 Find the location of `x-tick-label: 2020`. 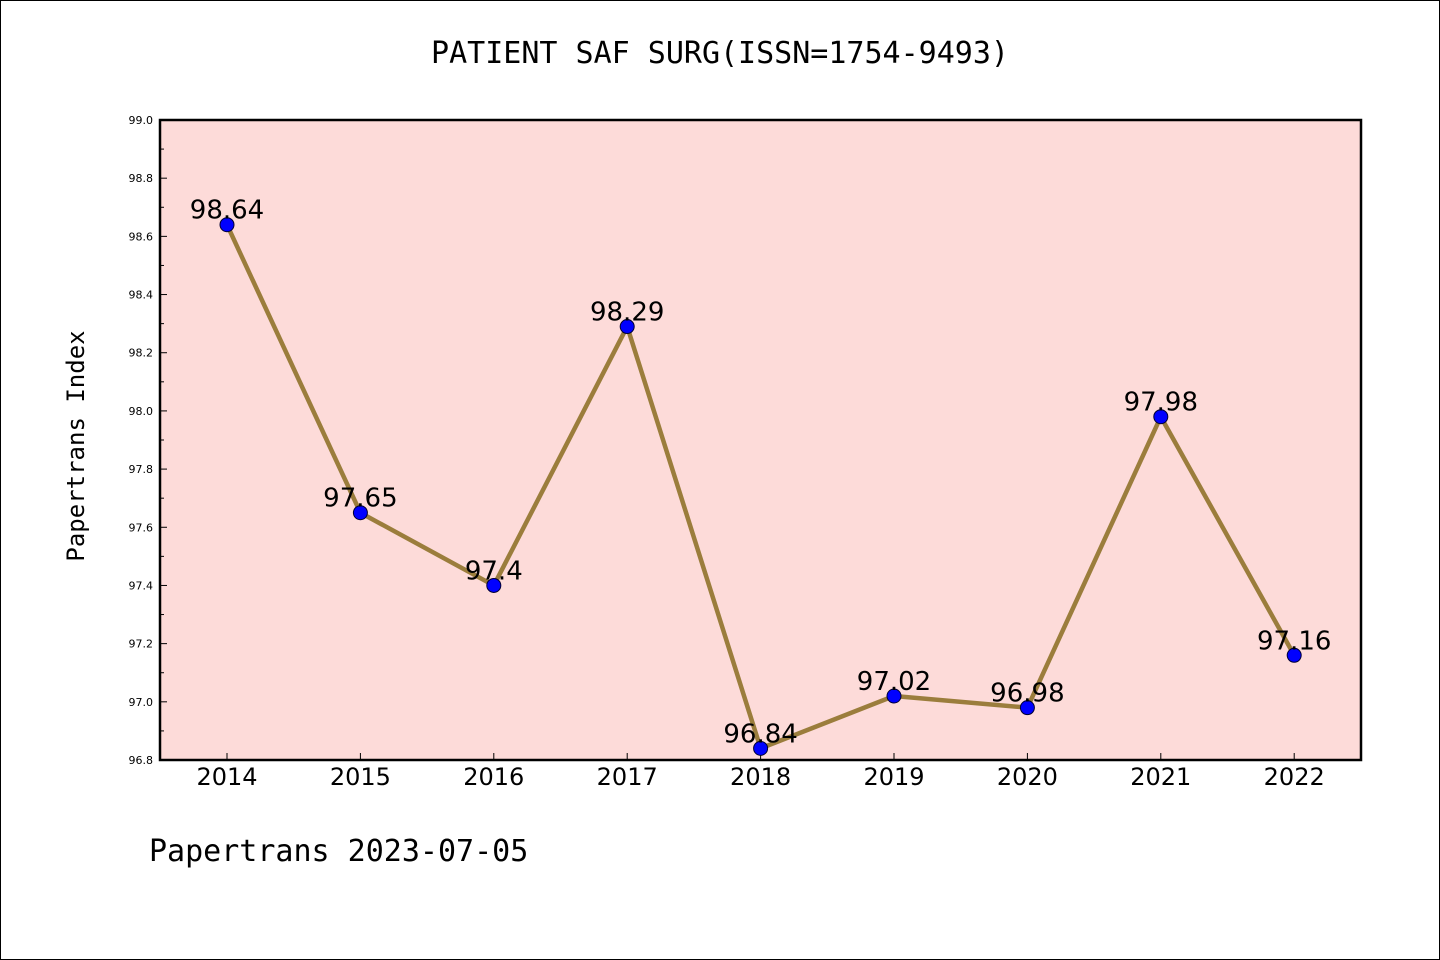

x-tick-label: 2020 is located at coordinates (1027, 777).